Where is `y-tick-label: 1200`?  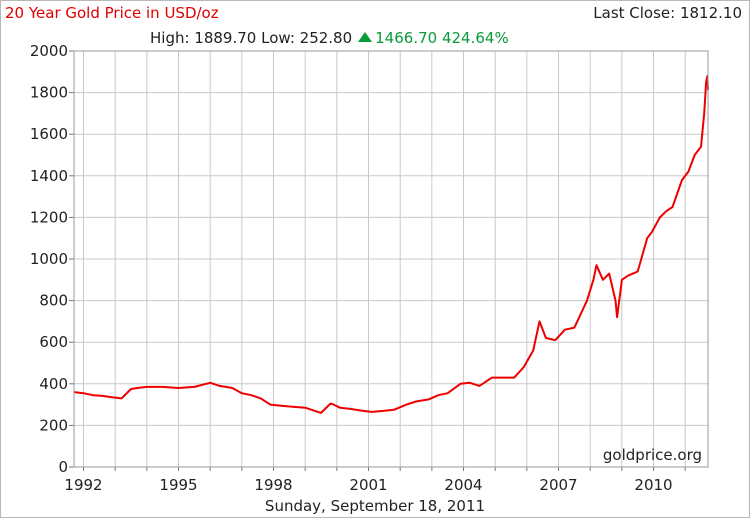
y-tick-label: 1200 is located at coordinates (49, 217).